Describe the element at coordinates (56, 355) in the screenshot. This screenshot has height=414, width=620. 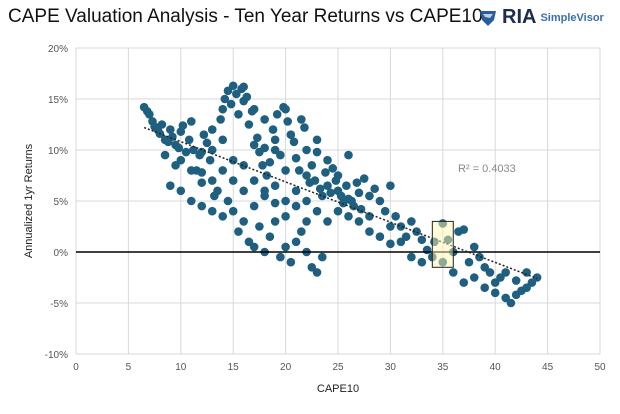
I see `y-tick-label: -10%` at that location.